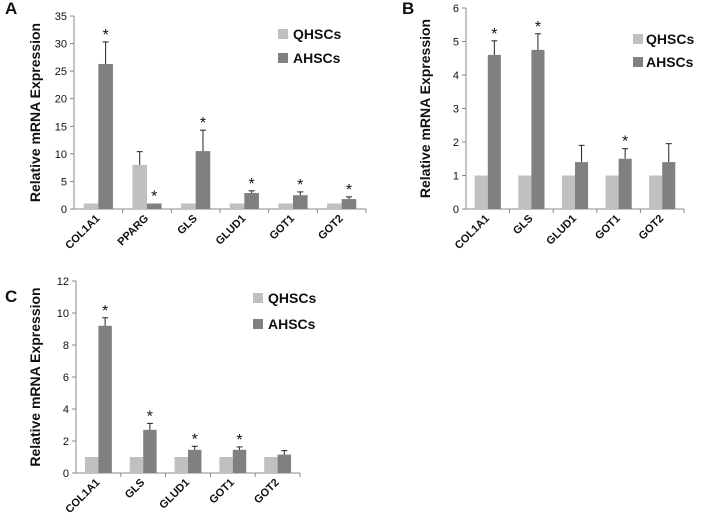 The image size is (702, 527). Describe the element at coordinates (408, 9) in the screenshot. I see `panel-letter: B` at that location.